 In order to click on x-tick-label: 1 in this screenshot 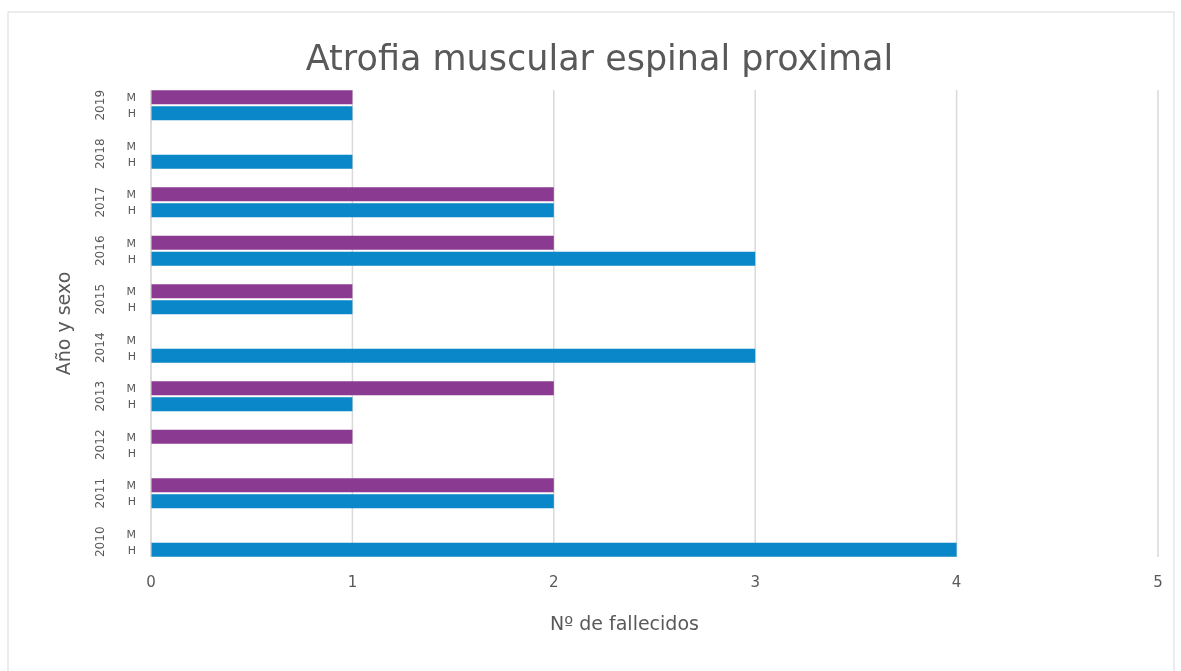, I will do `click(352, 582)`.